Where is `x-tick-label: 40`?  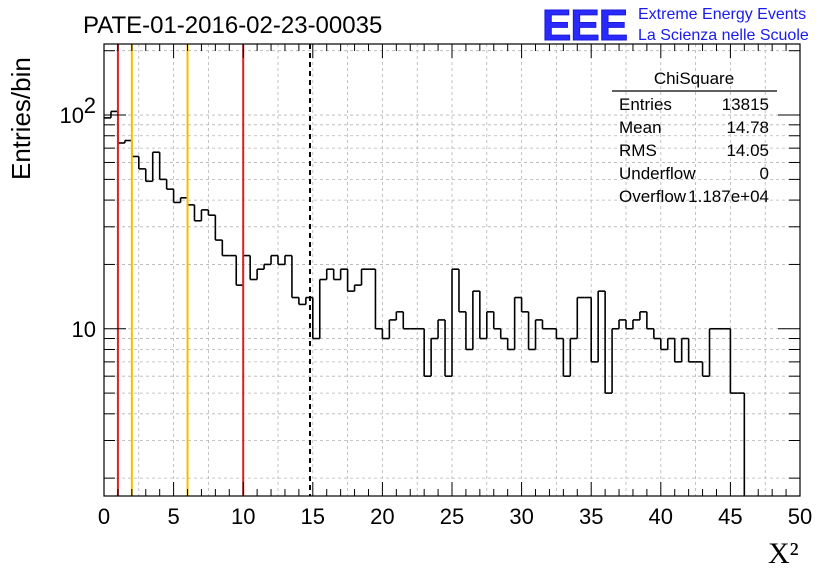 x-tick-label: 40 is located at coordinates (661, 516).